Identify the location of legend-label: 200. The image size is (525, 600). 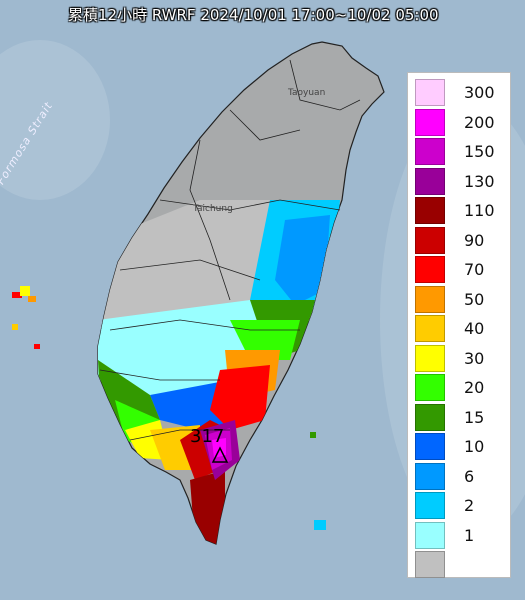
(479, 122).